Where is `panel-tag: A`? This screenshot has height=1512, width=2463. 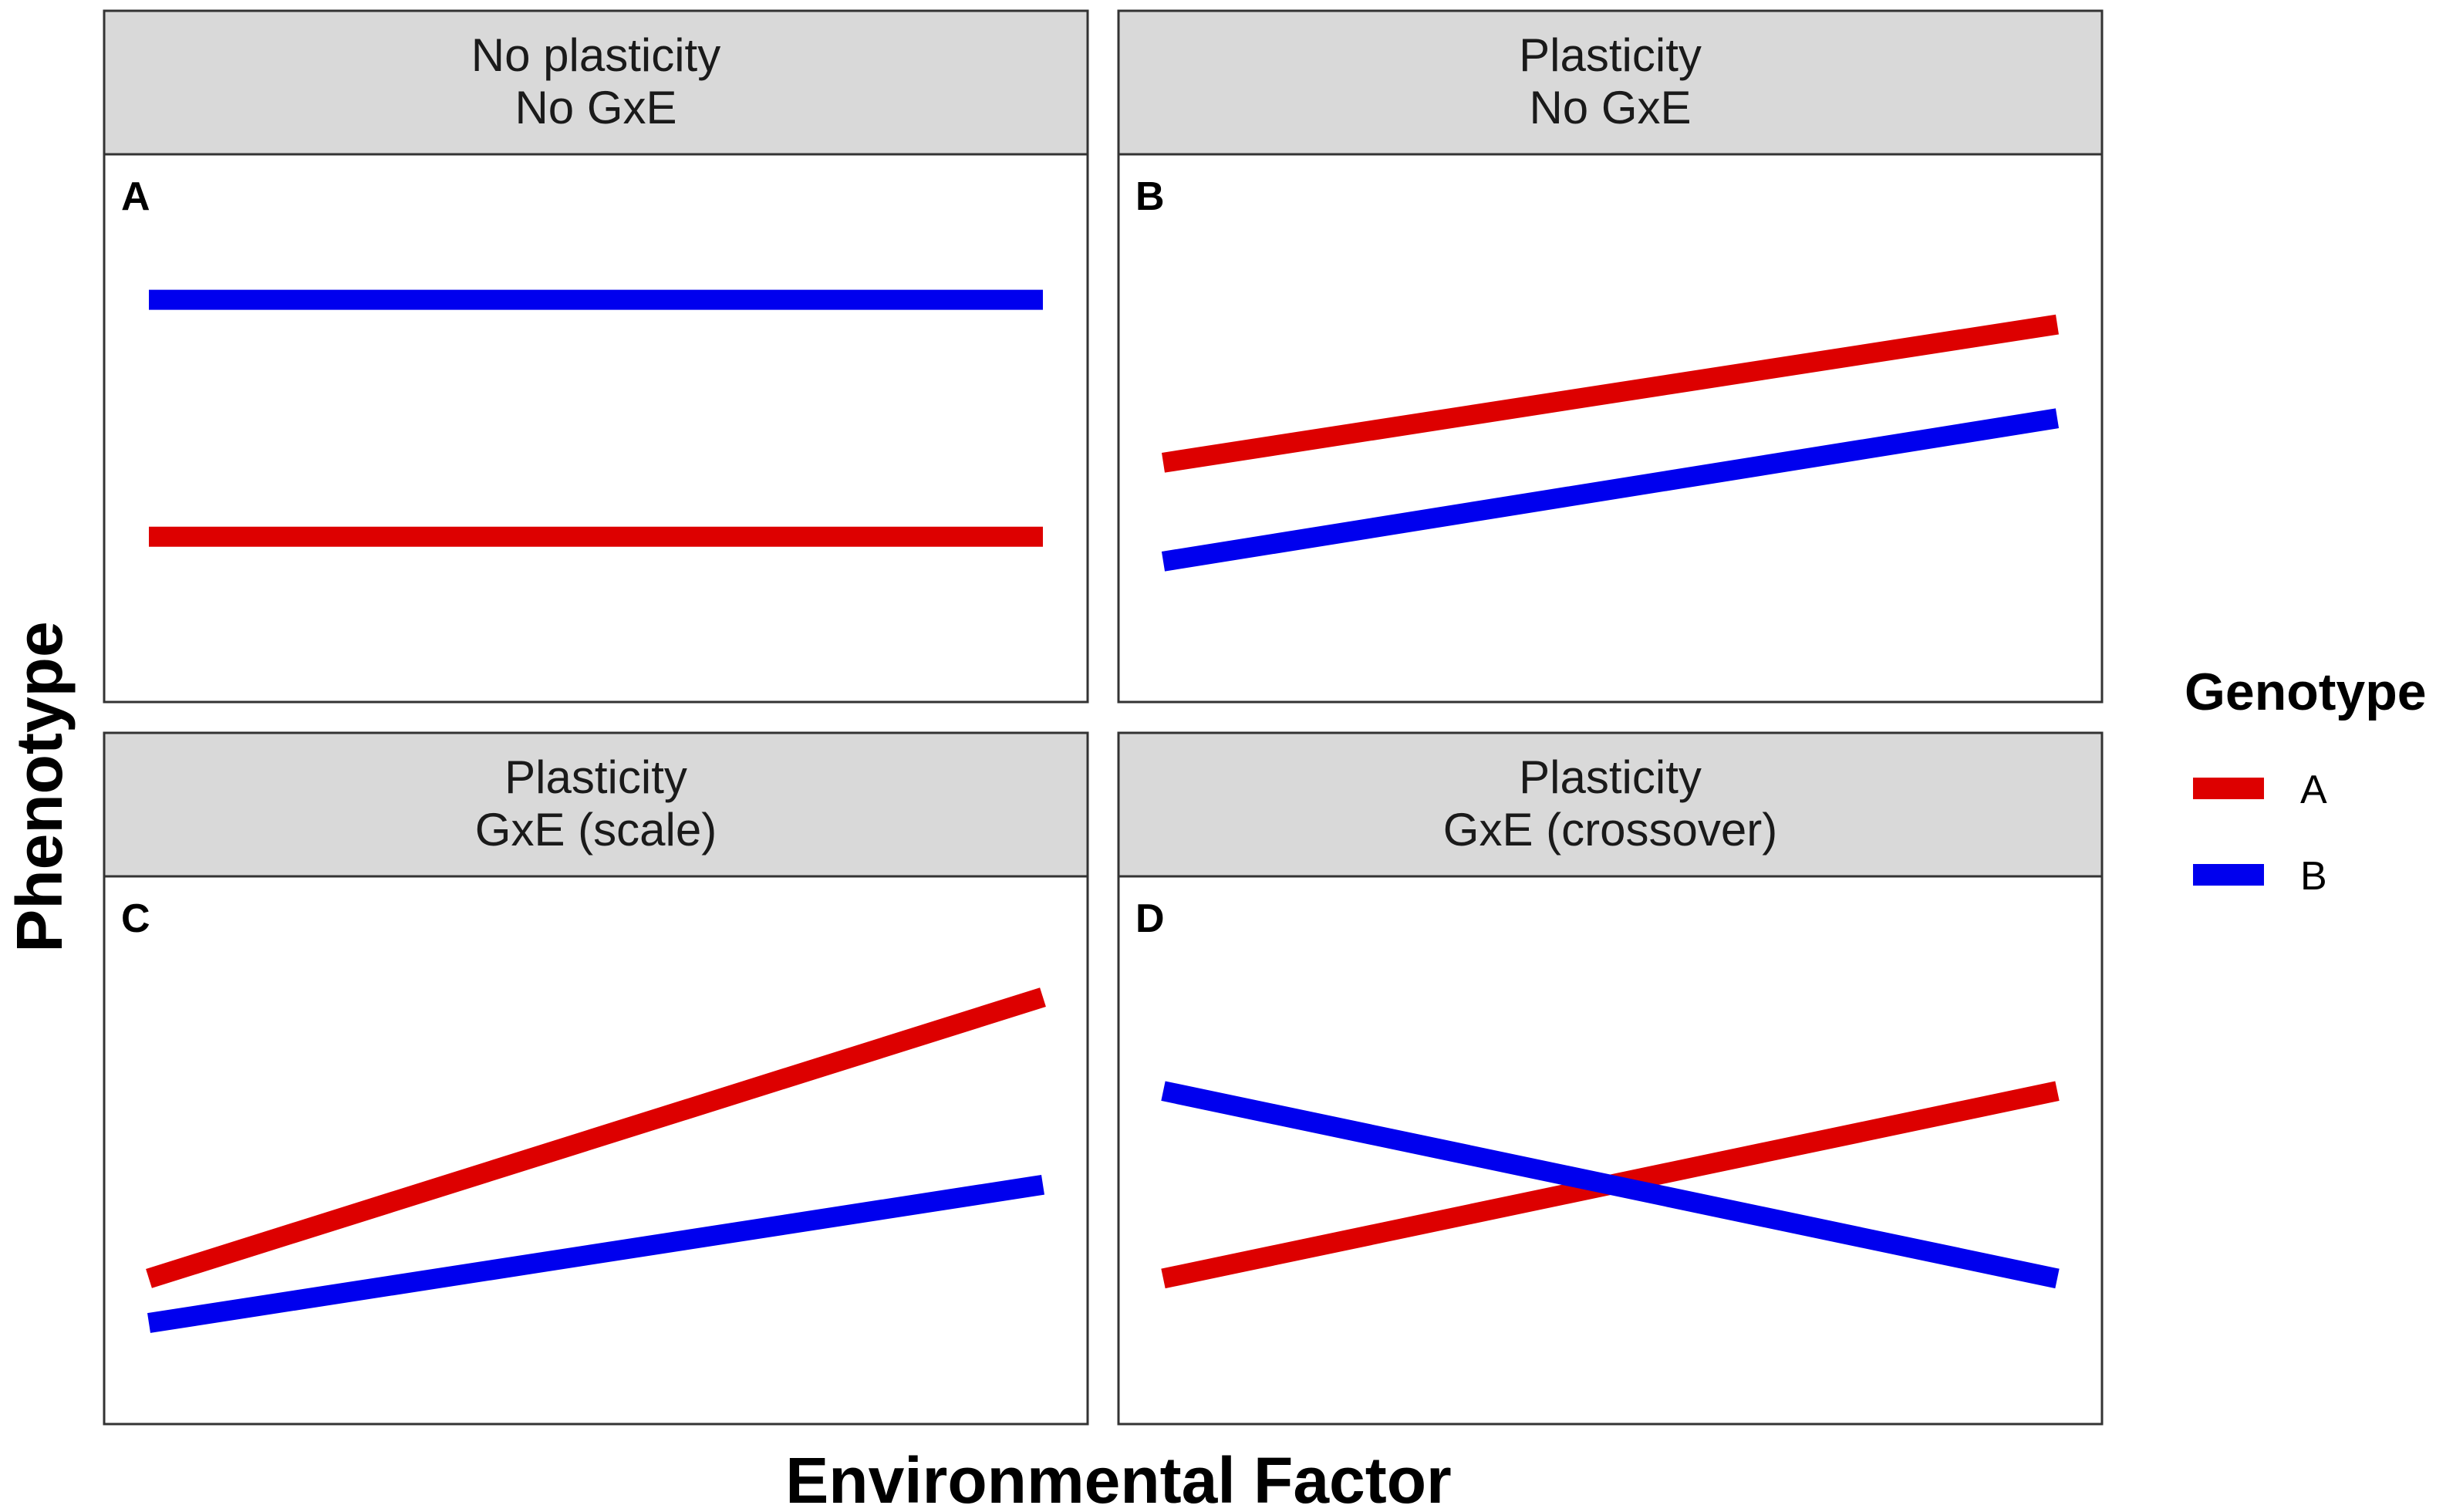 panel-tag: A is located at coordinates (135, 196).